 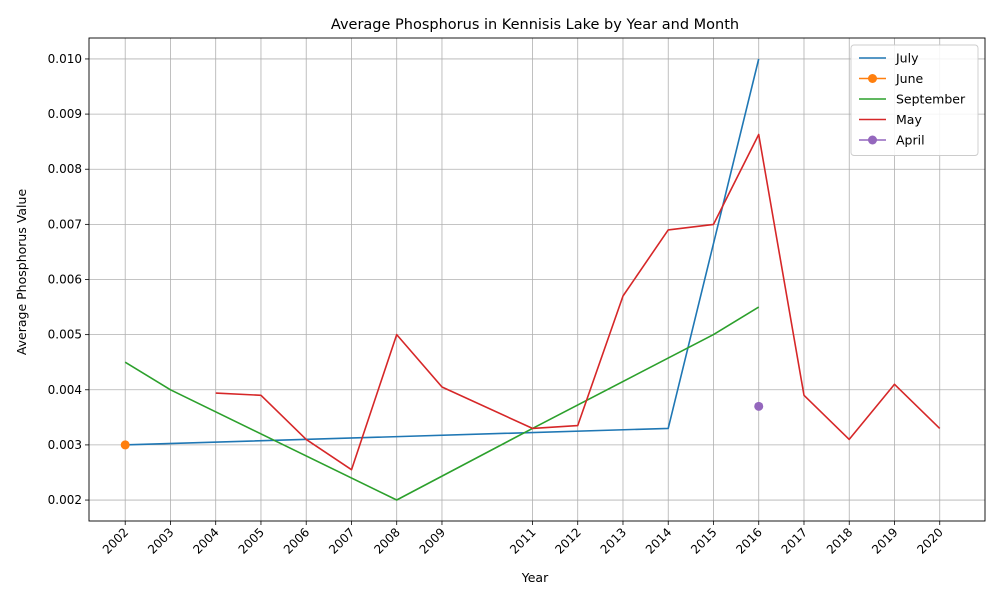 I want to click on legend-marker-april, so click(x=872, y=140).